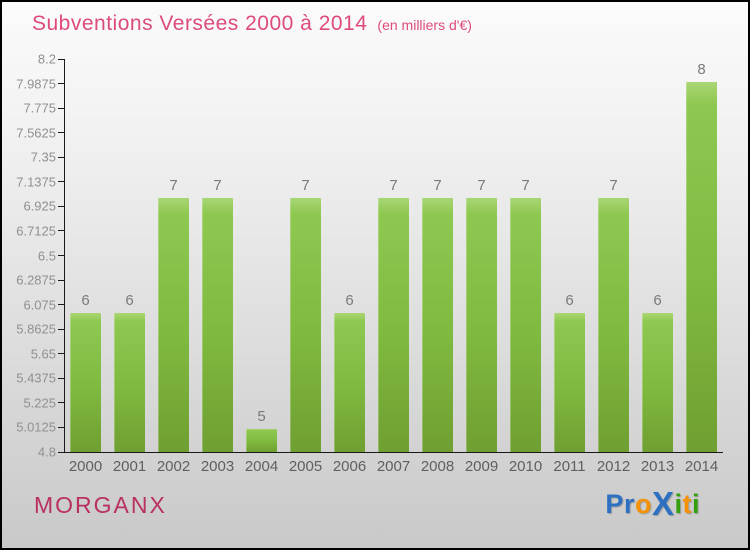  I want to click on chart-subtitle: (en milliers d'€), so click(424, 25).